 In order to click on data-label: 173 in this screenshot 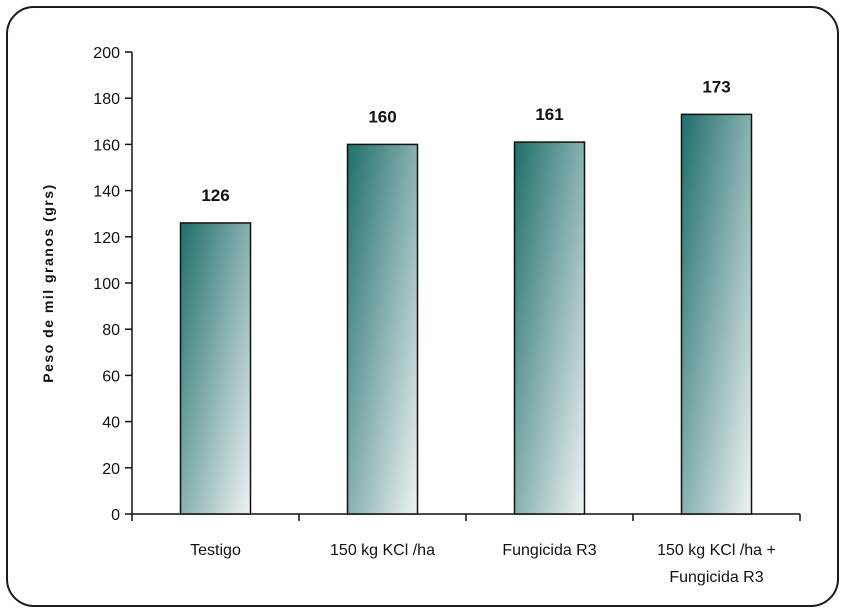, I will do `click(716, 86)`.